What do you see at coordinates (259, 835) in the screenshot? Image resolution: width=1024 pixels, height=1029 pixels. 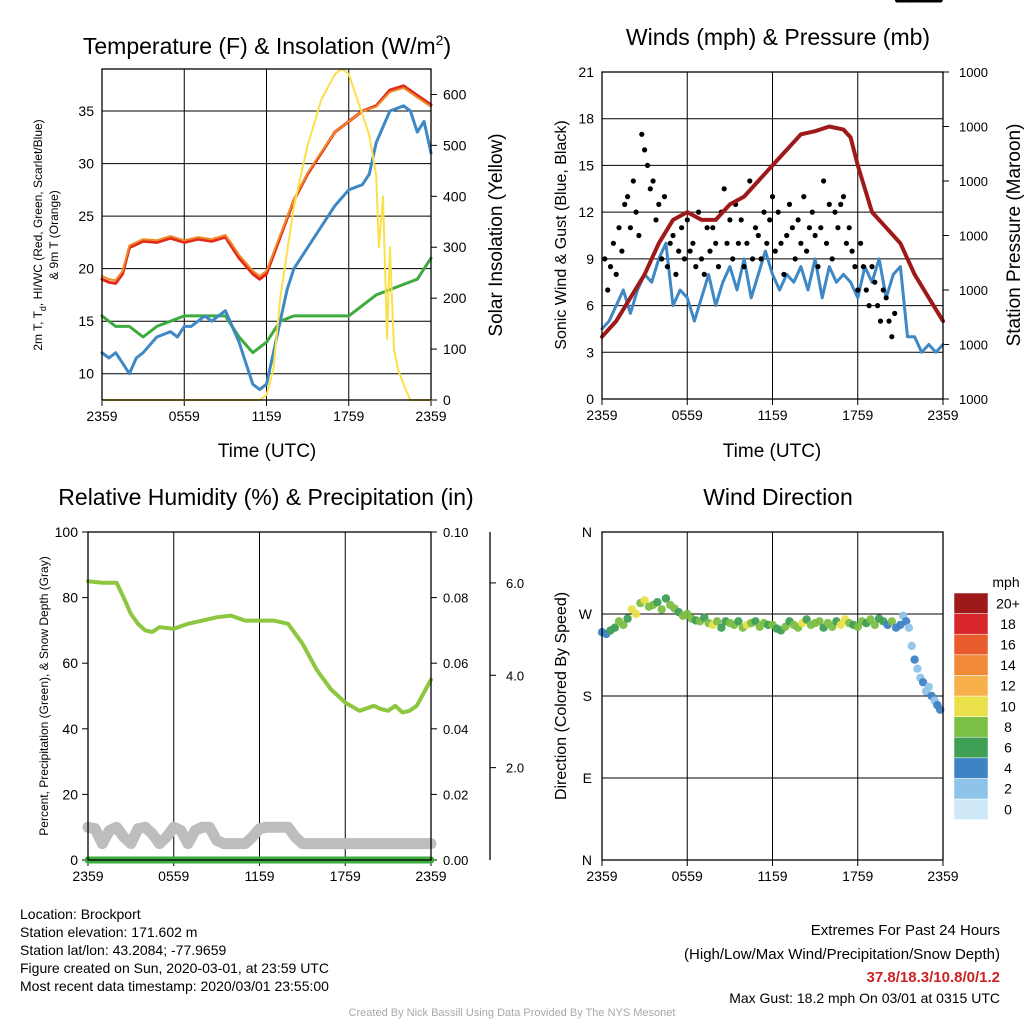 I see `rh-series-snow-depth` at bounding box center [259, 835].